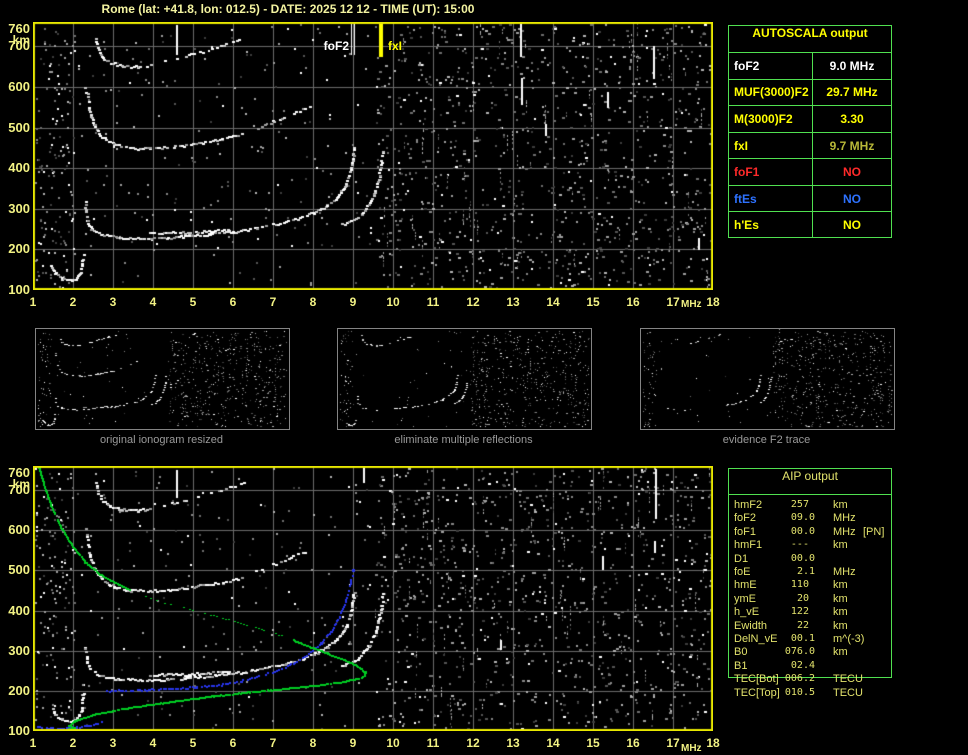 The image size is (968, 755). Describe the element at coordinates (513, 743) in the screenshot. I see `x-tick-bottom-13: 13` at that location.